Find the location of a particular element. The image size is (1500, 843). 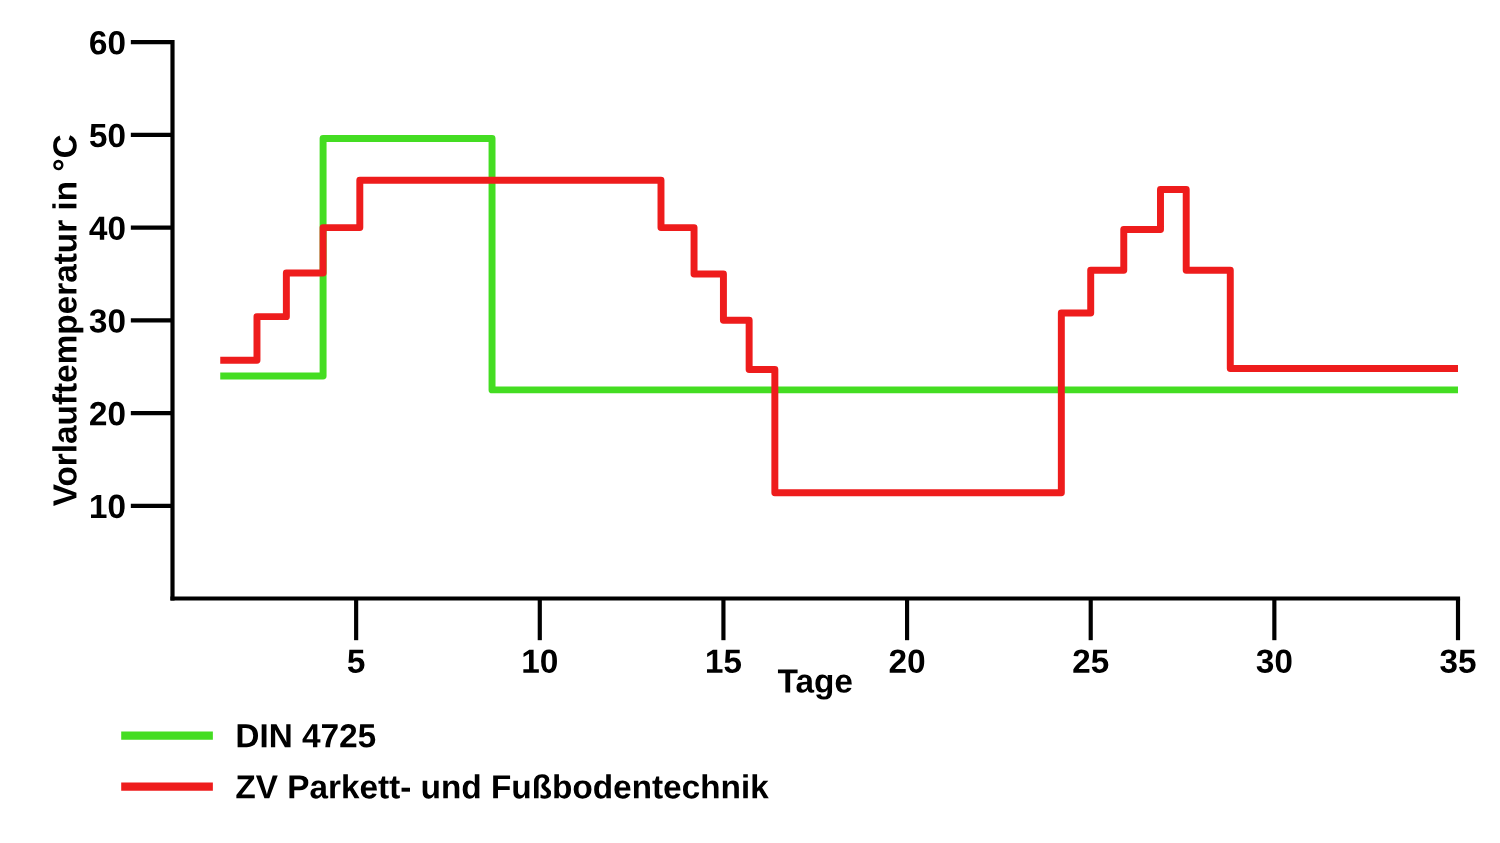

x-tick-label: 15 is located at coordinates (724, 661).